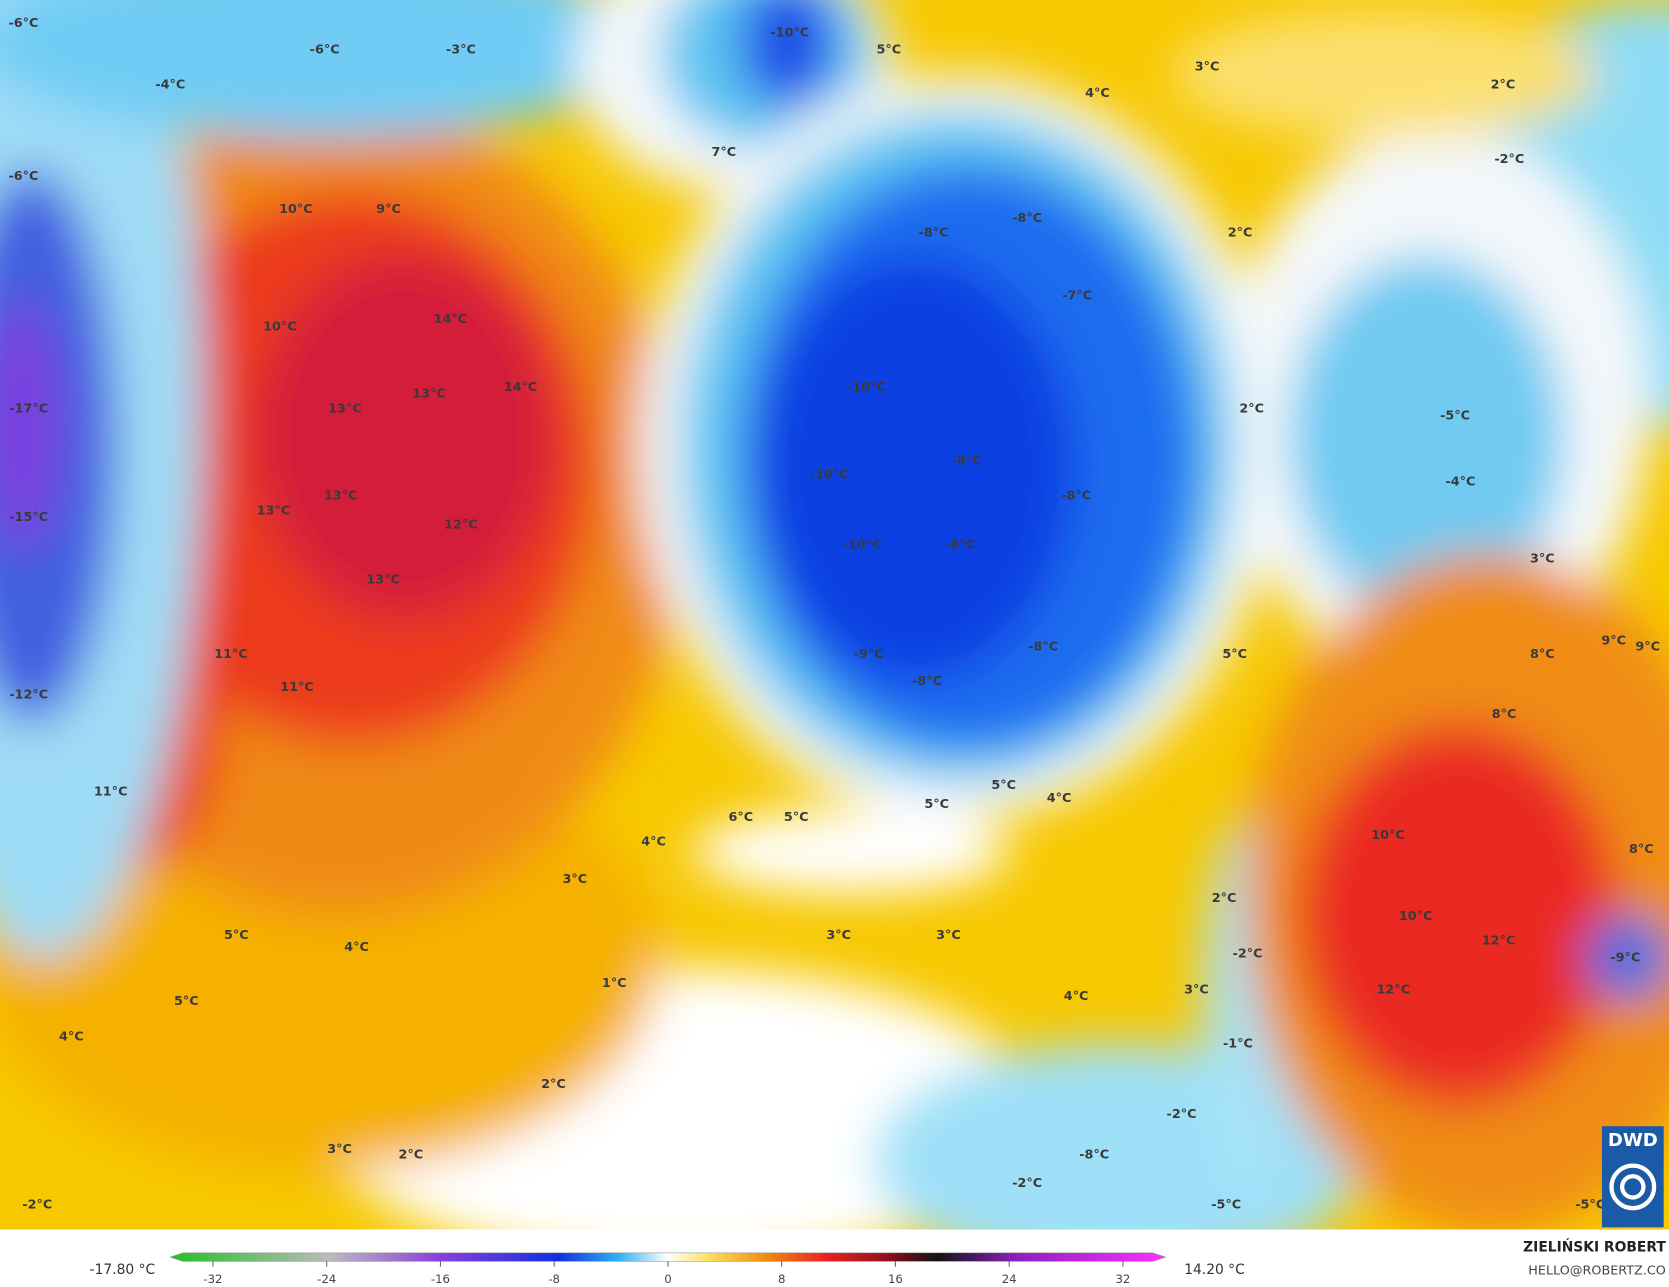 The image size is (1669, 1287). I want to click on logo-text: DWD, so click(1633, 1140).